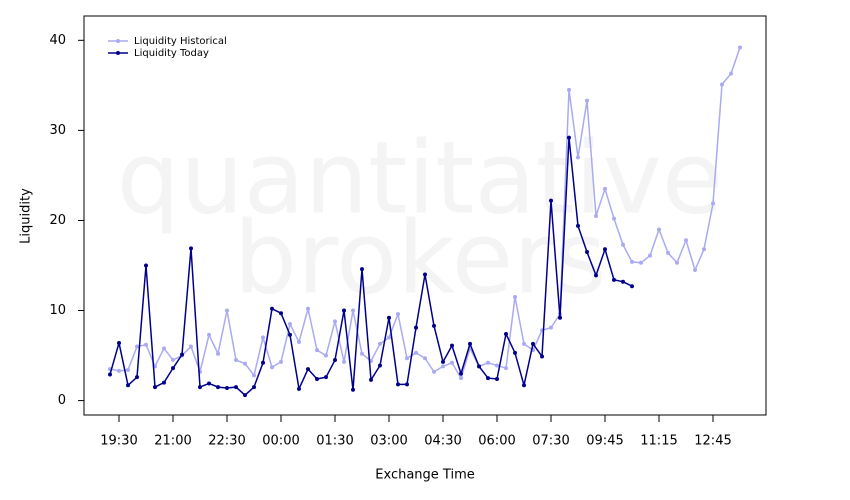  I want to click on y-tick-label: 0, so click(62, 400).